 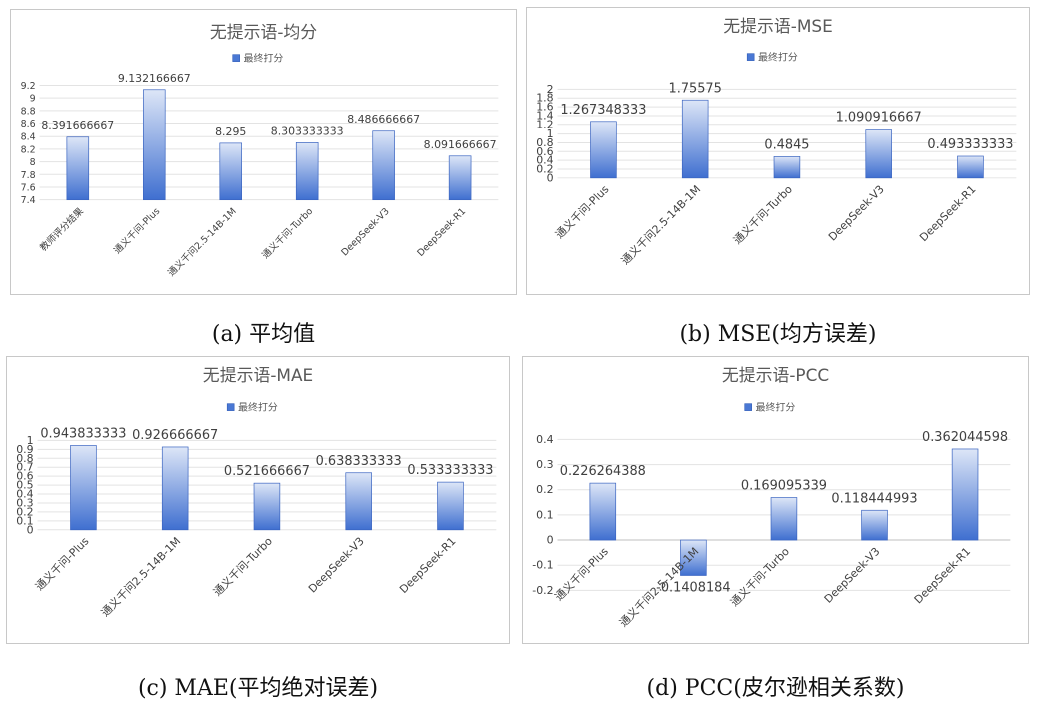 I want to click on mean-chart-title: 无提示语-均分, so click(x=263, y=32).